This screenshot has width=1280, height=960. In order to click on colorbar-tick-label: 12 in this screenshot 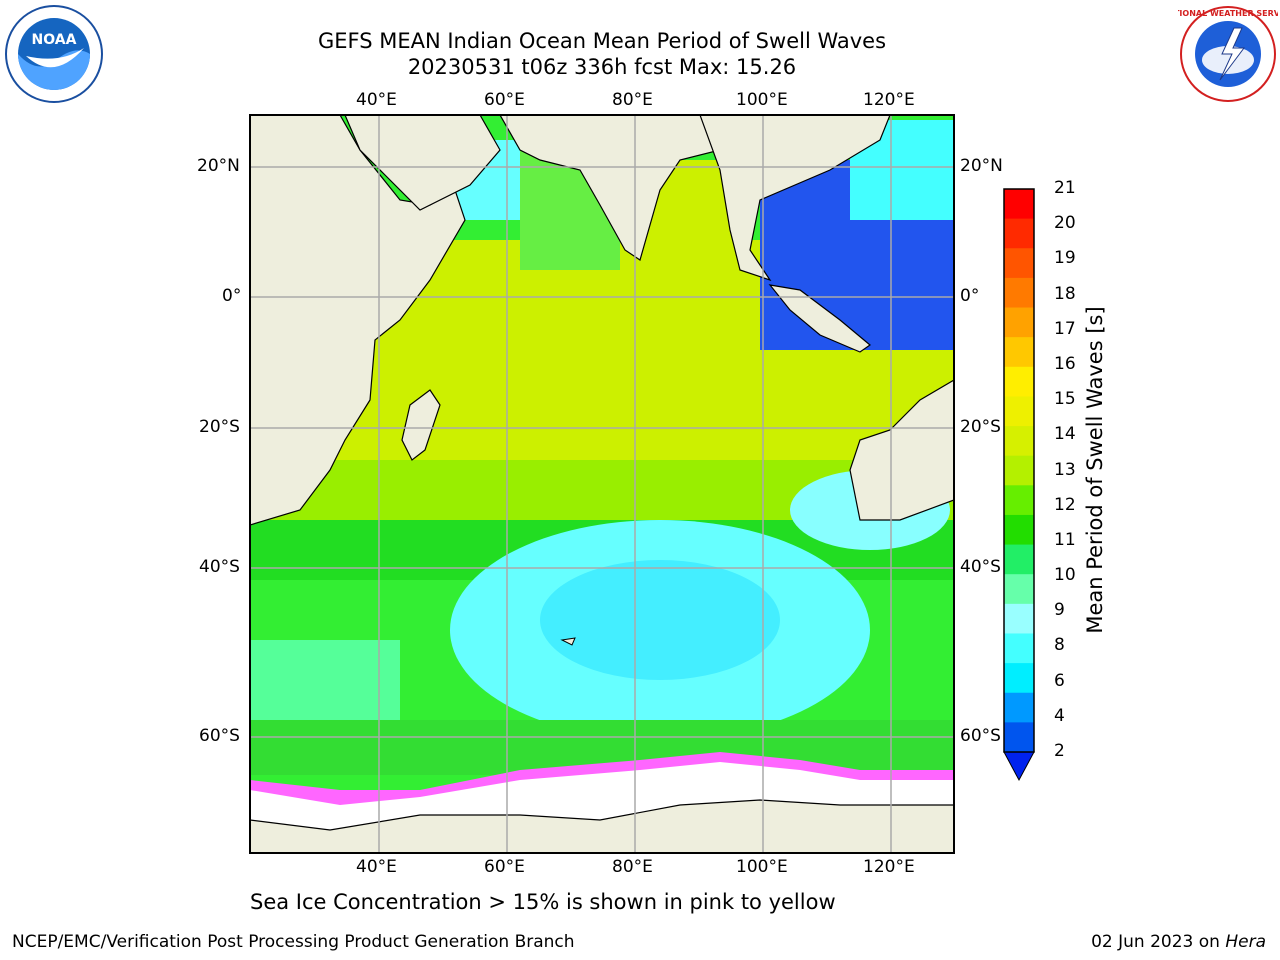, I will do `click(1065, 504)`.